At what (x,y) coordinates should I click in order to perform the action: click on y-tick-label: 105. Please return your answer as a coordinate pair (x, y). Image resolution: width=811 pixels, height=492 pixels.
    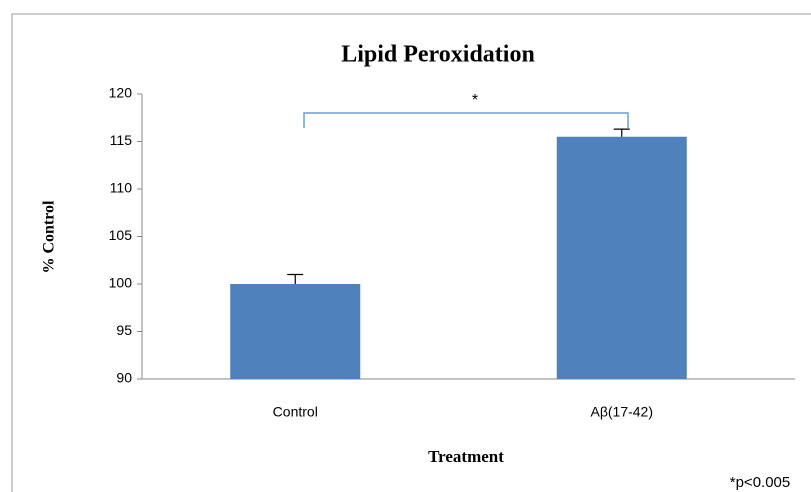
    Looking at the image, I should click on (121, 235).